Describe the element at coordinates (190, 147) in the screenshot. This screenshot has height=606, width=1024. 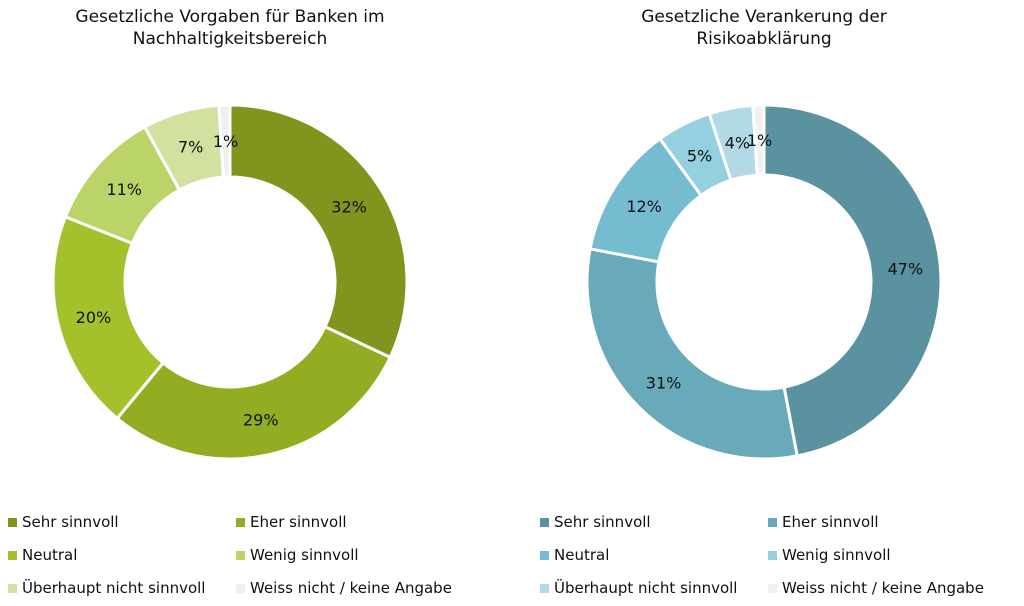
I see `slice-label-left-4: 7%` at that location.